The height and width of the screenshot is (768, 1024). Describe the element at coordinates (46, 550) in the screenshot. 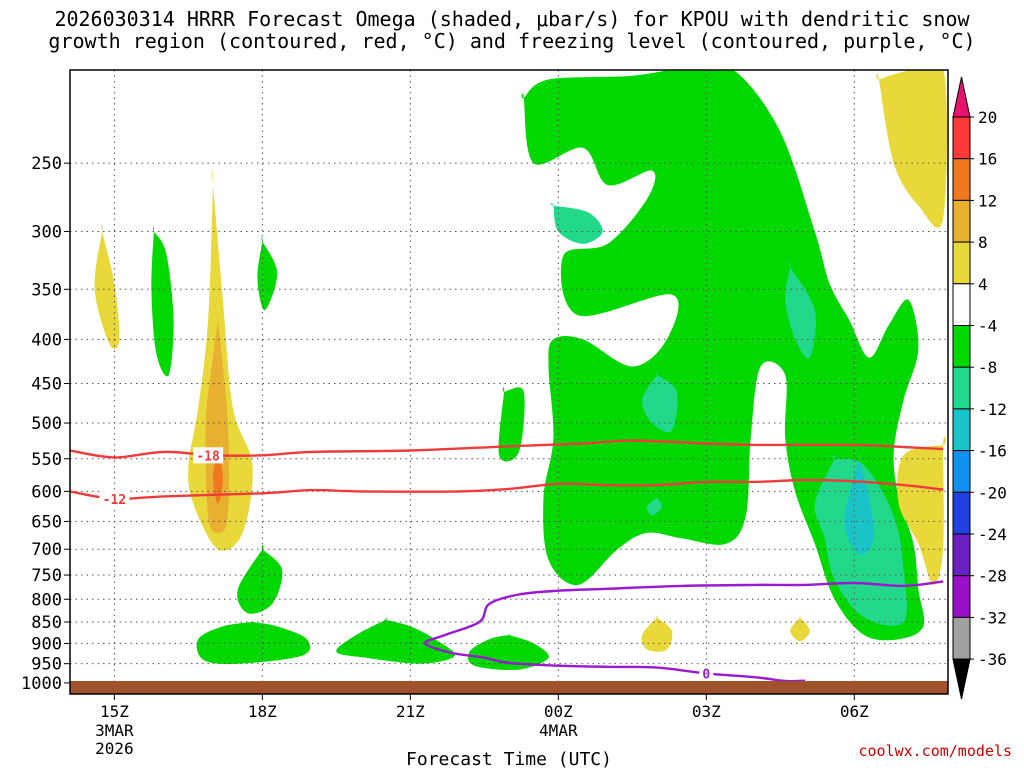

I see `y-tick-label-700: 700` at that location.